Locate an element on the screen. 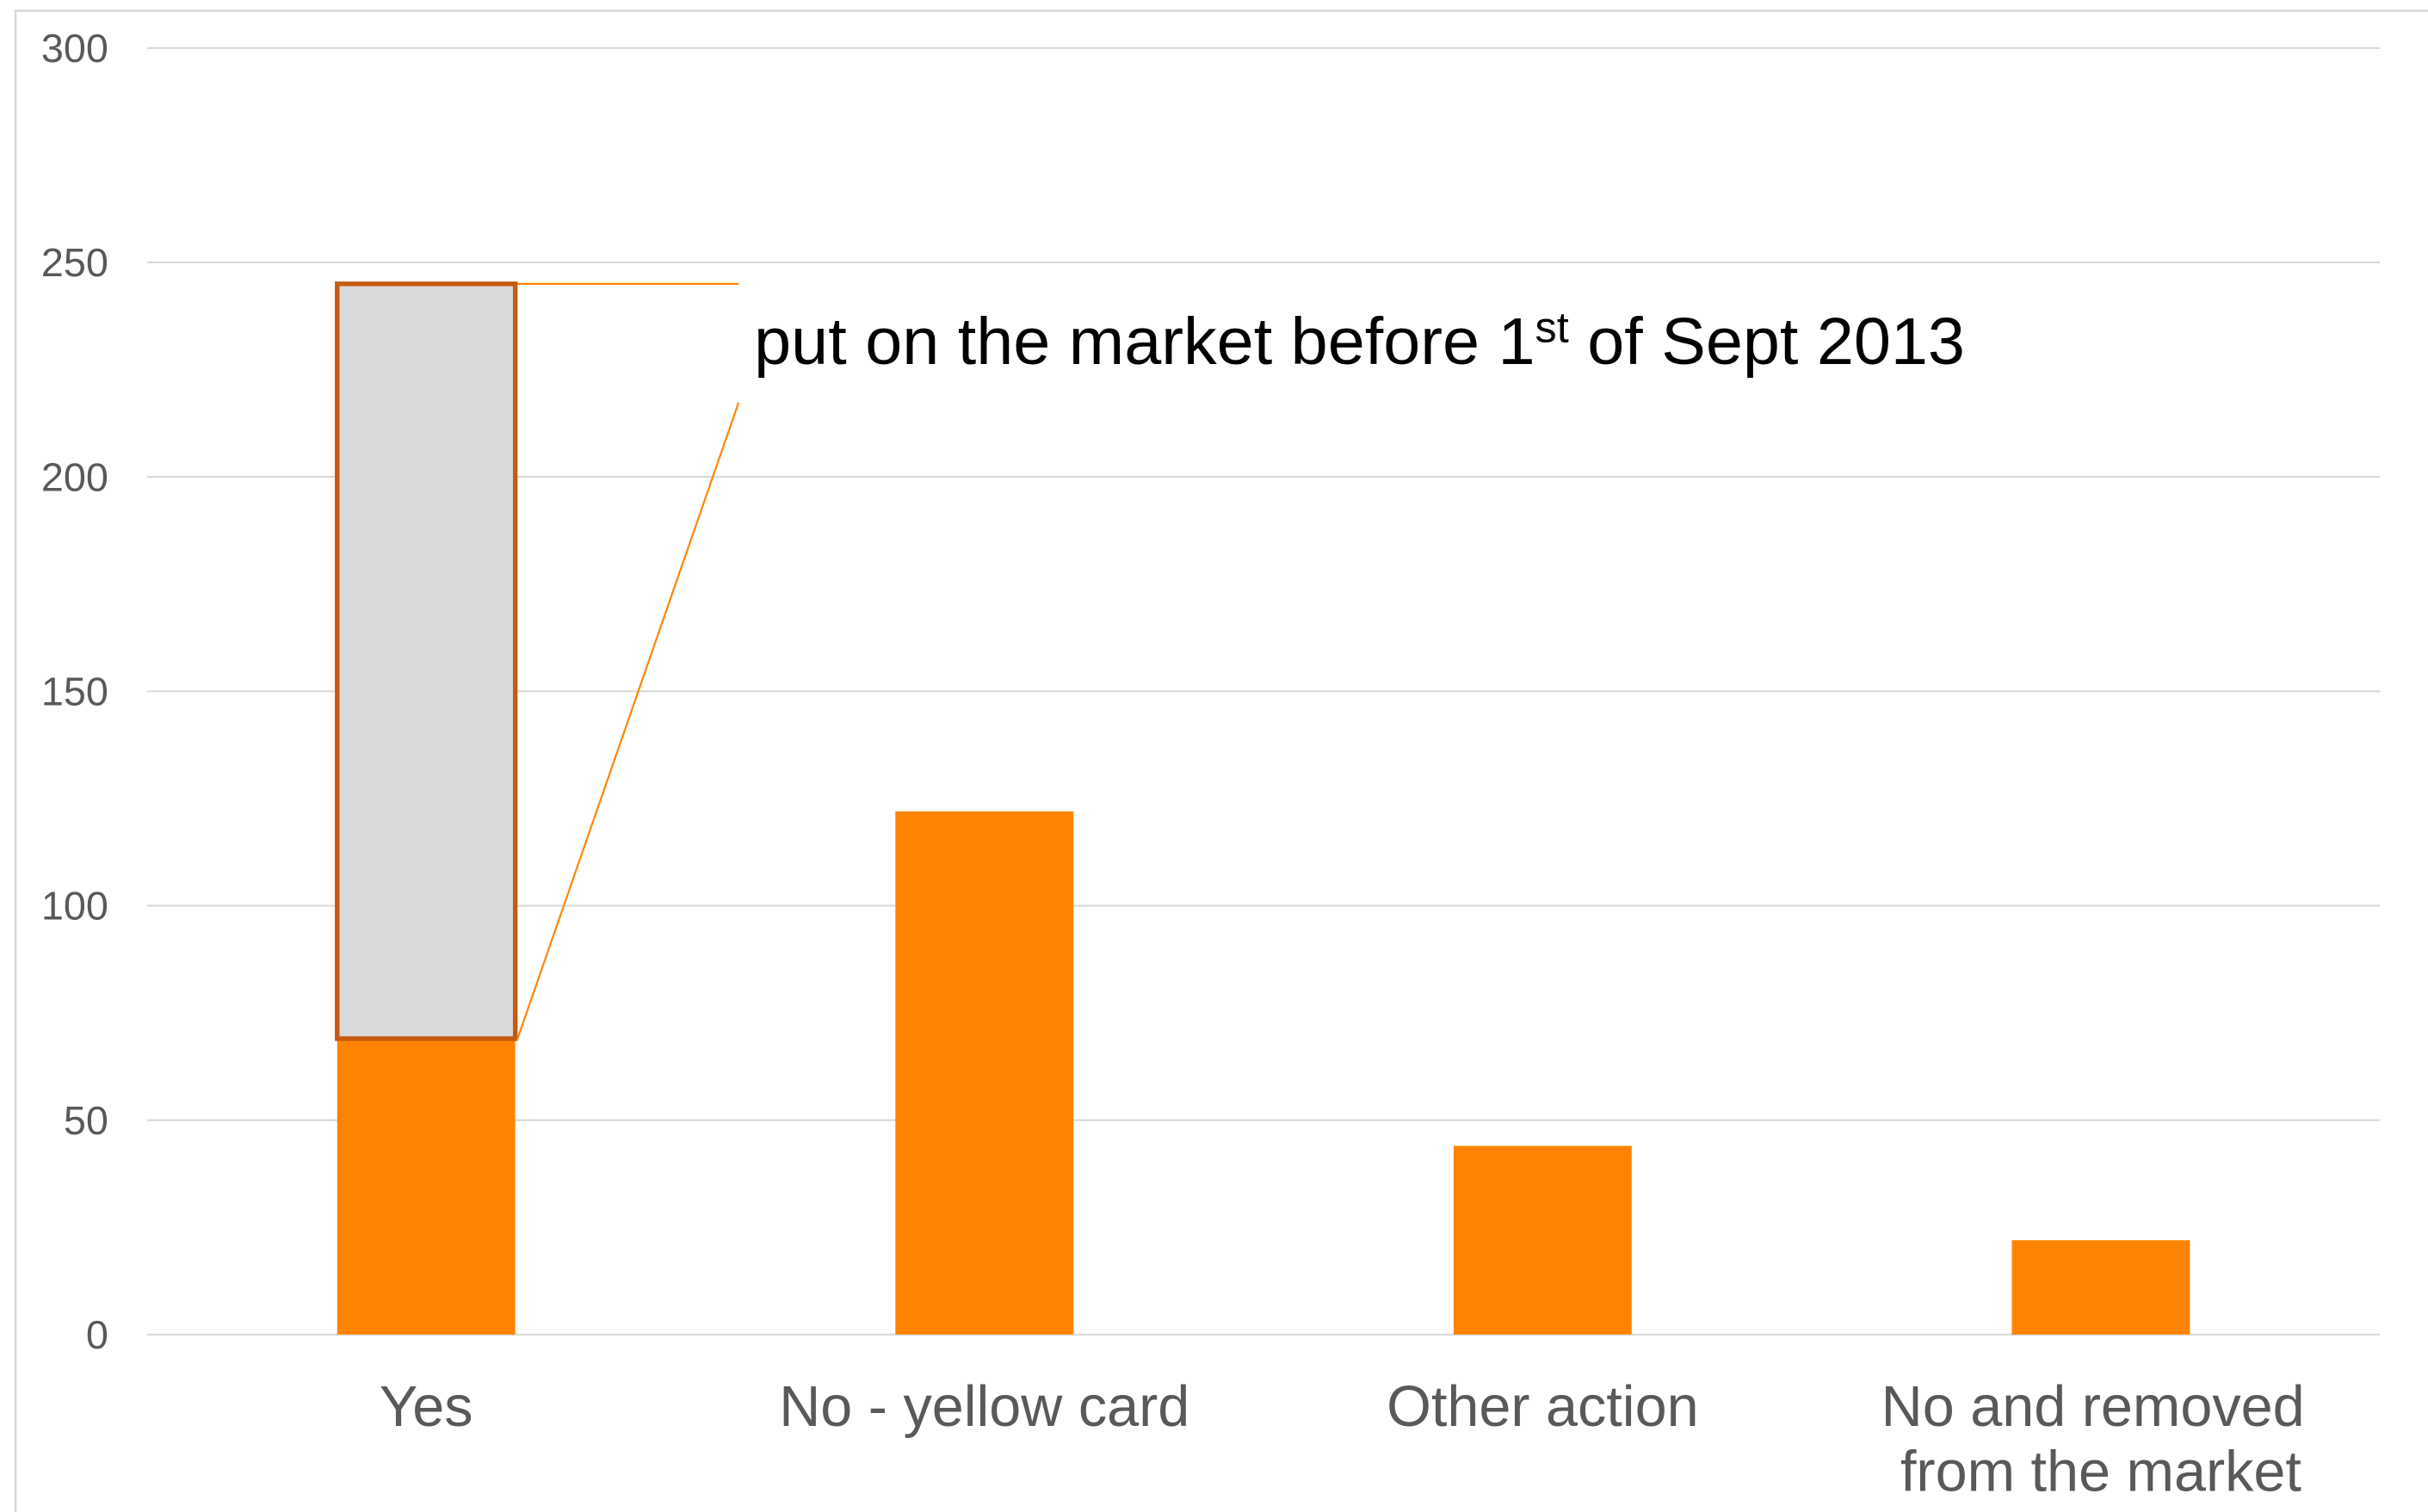 The image size is (2428, 1512). annotation-superscript: st is located at coordinates (1552, 327).